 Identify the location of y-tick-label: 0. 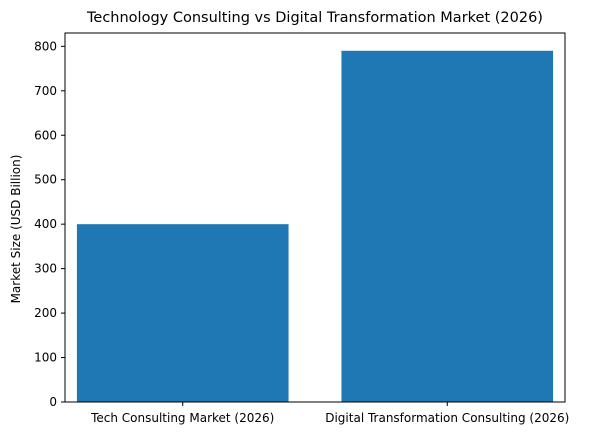
(53, 402).